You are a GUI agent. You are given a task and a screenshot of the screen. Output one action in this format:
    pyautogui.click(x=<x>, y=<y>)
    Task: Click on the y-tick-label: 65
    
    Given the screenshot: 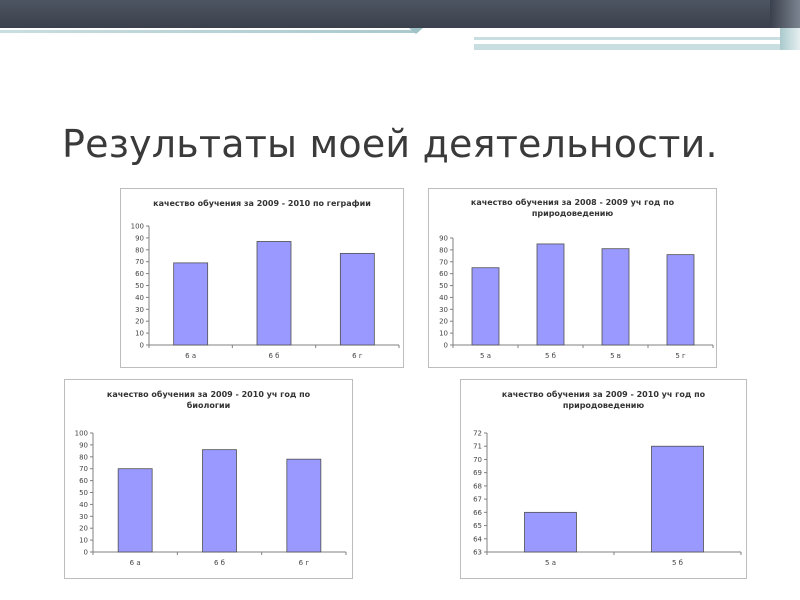 What is the action you would take?
    pyautogui.click(x=477, y=526)
    